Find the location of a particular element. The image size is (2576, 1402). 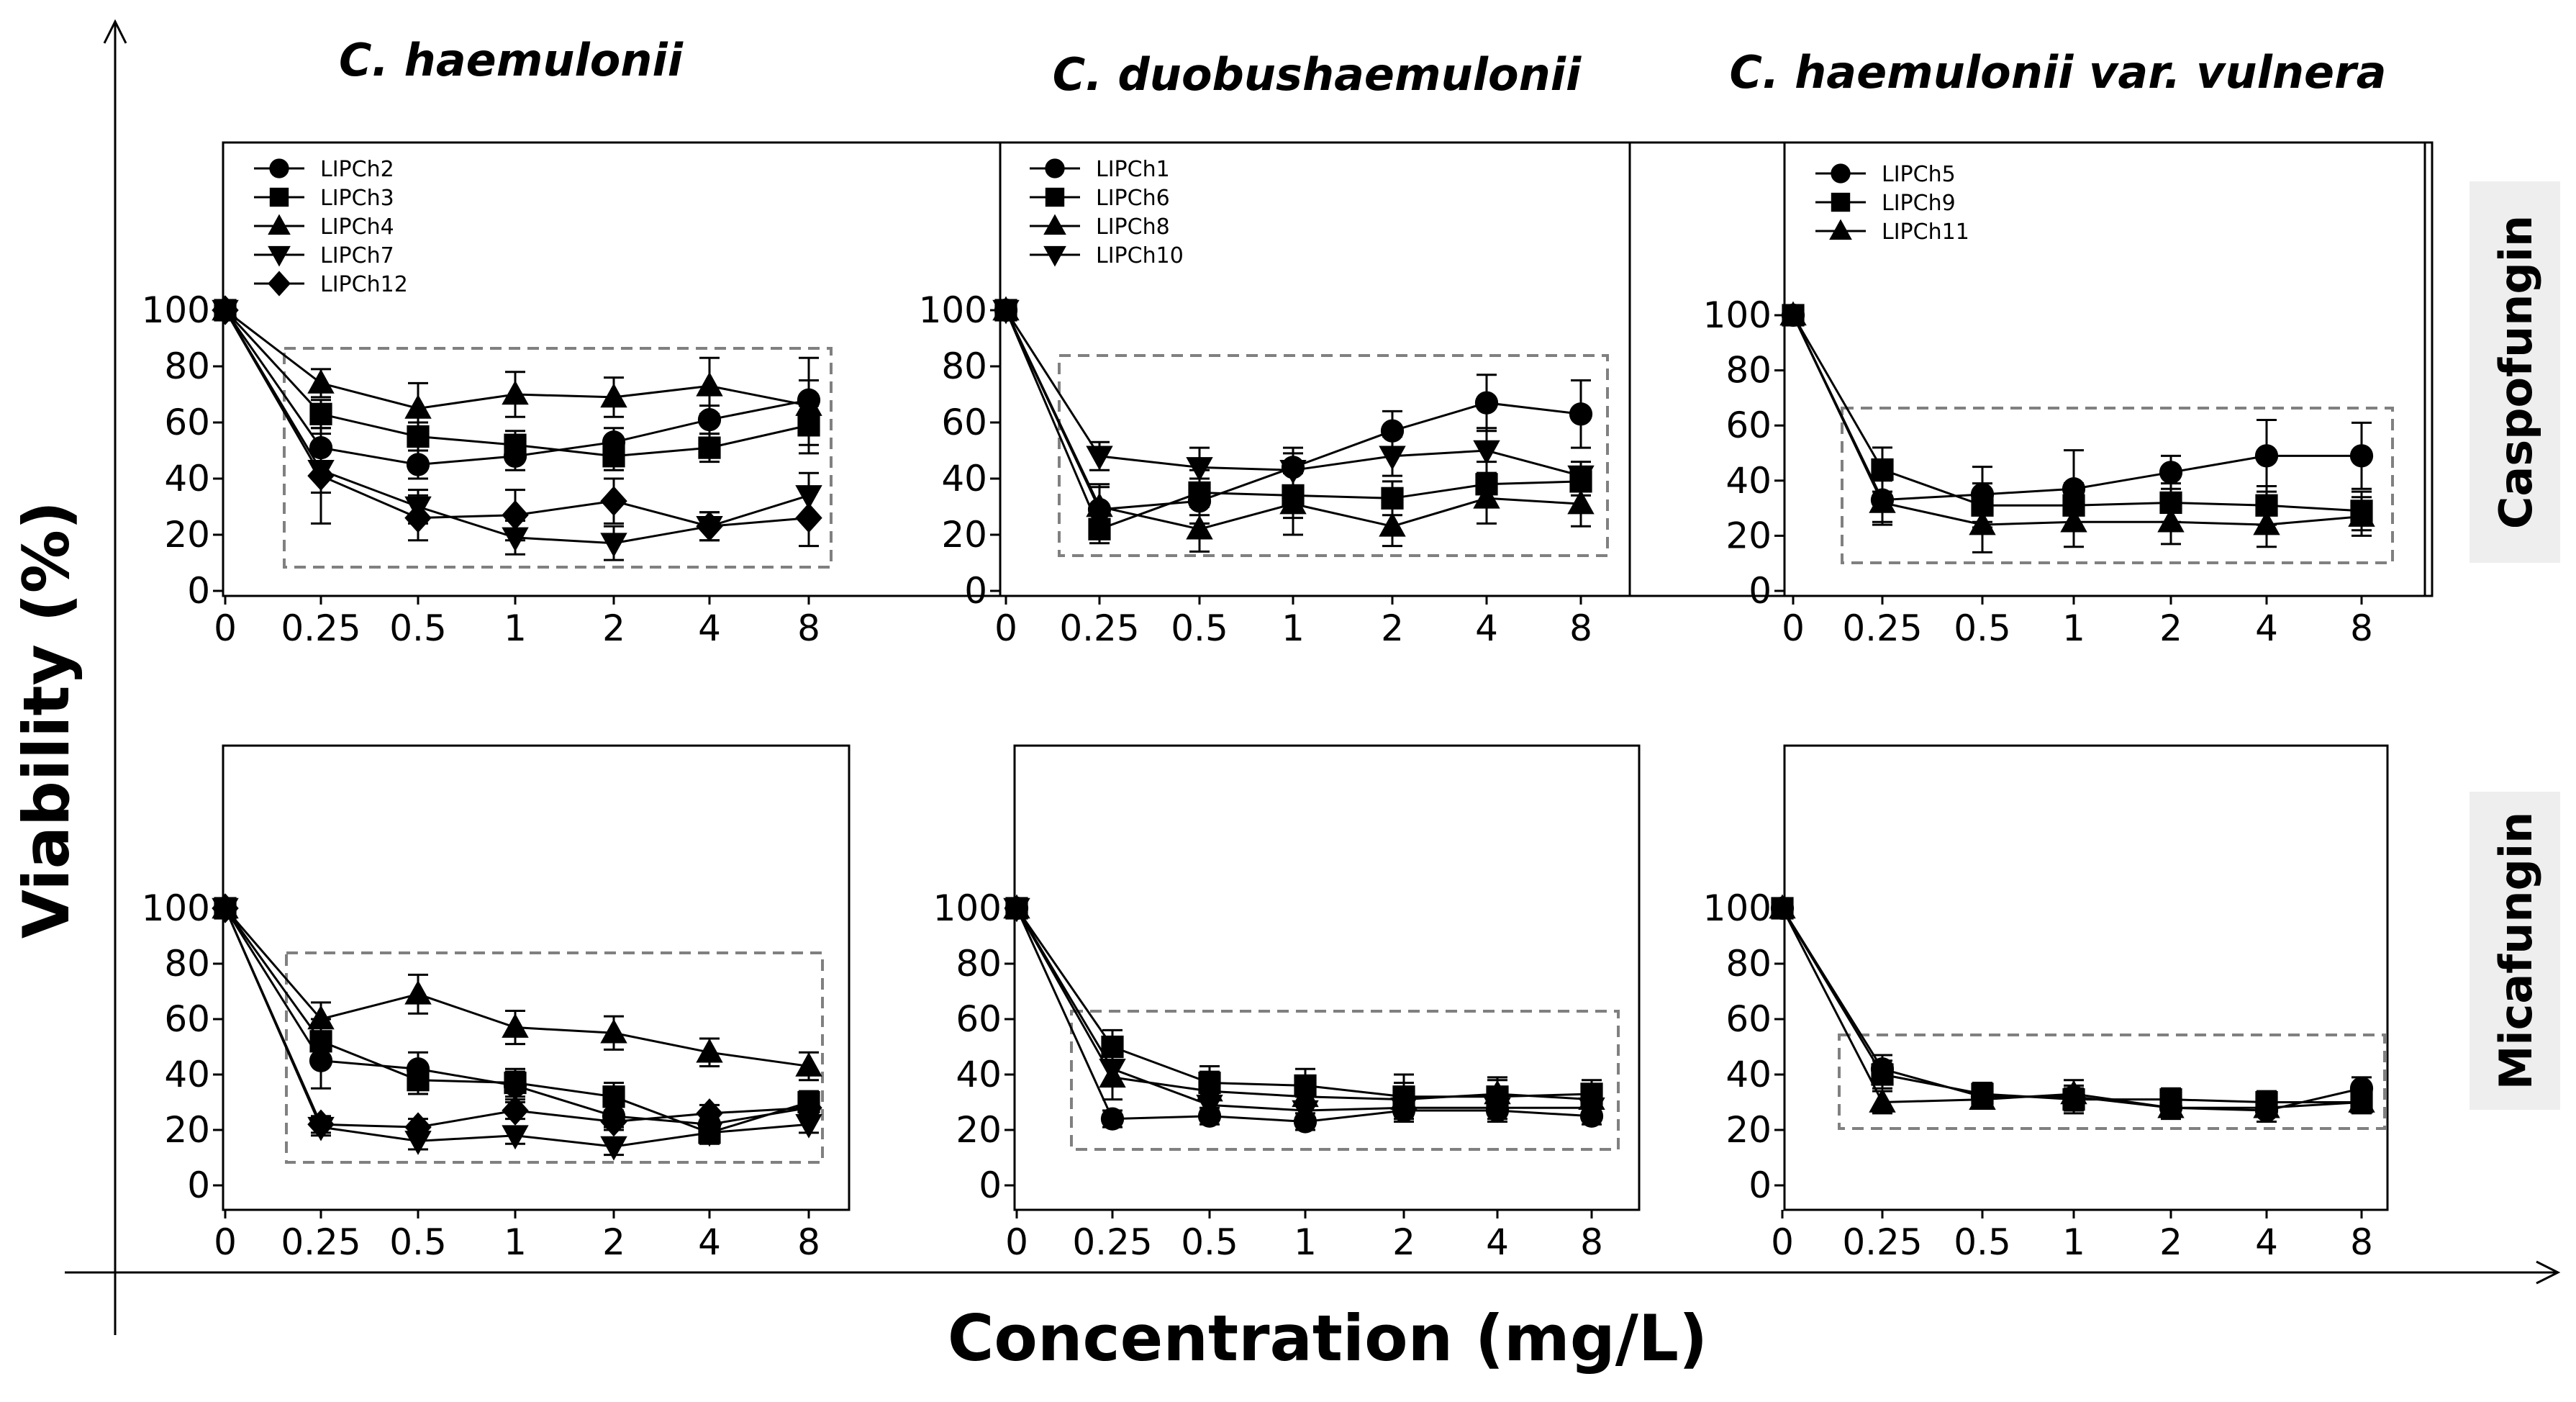

x-tick-label: 8 is located at coordinates (808, 1242).